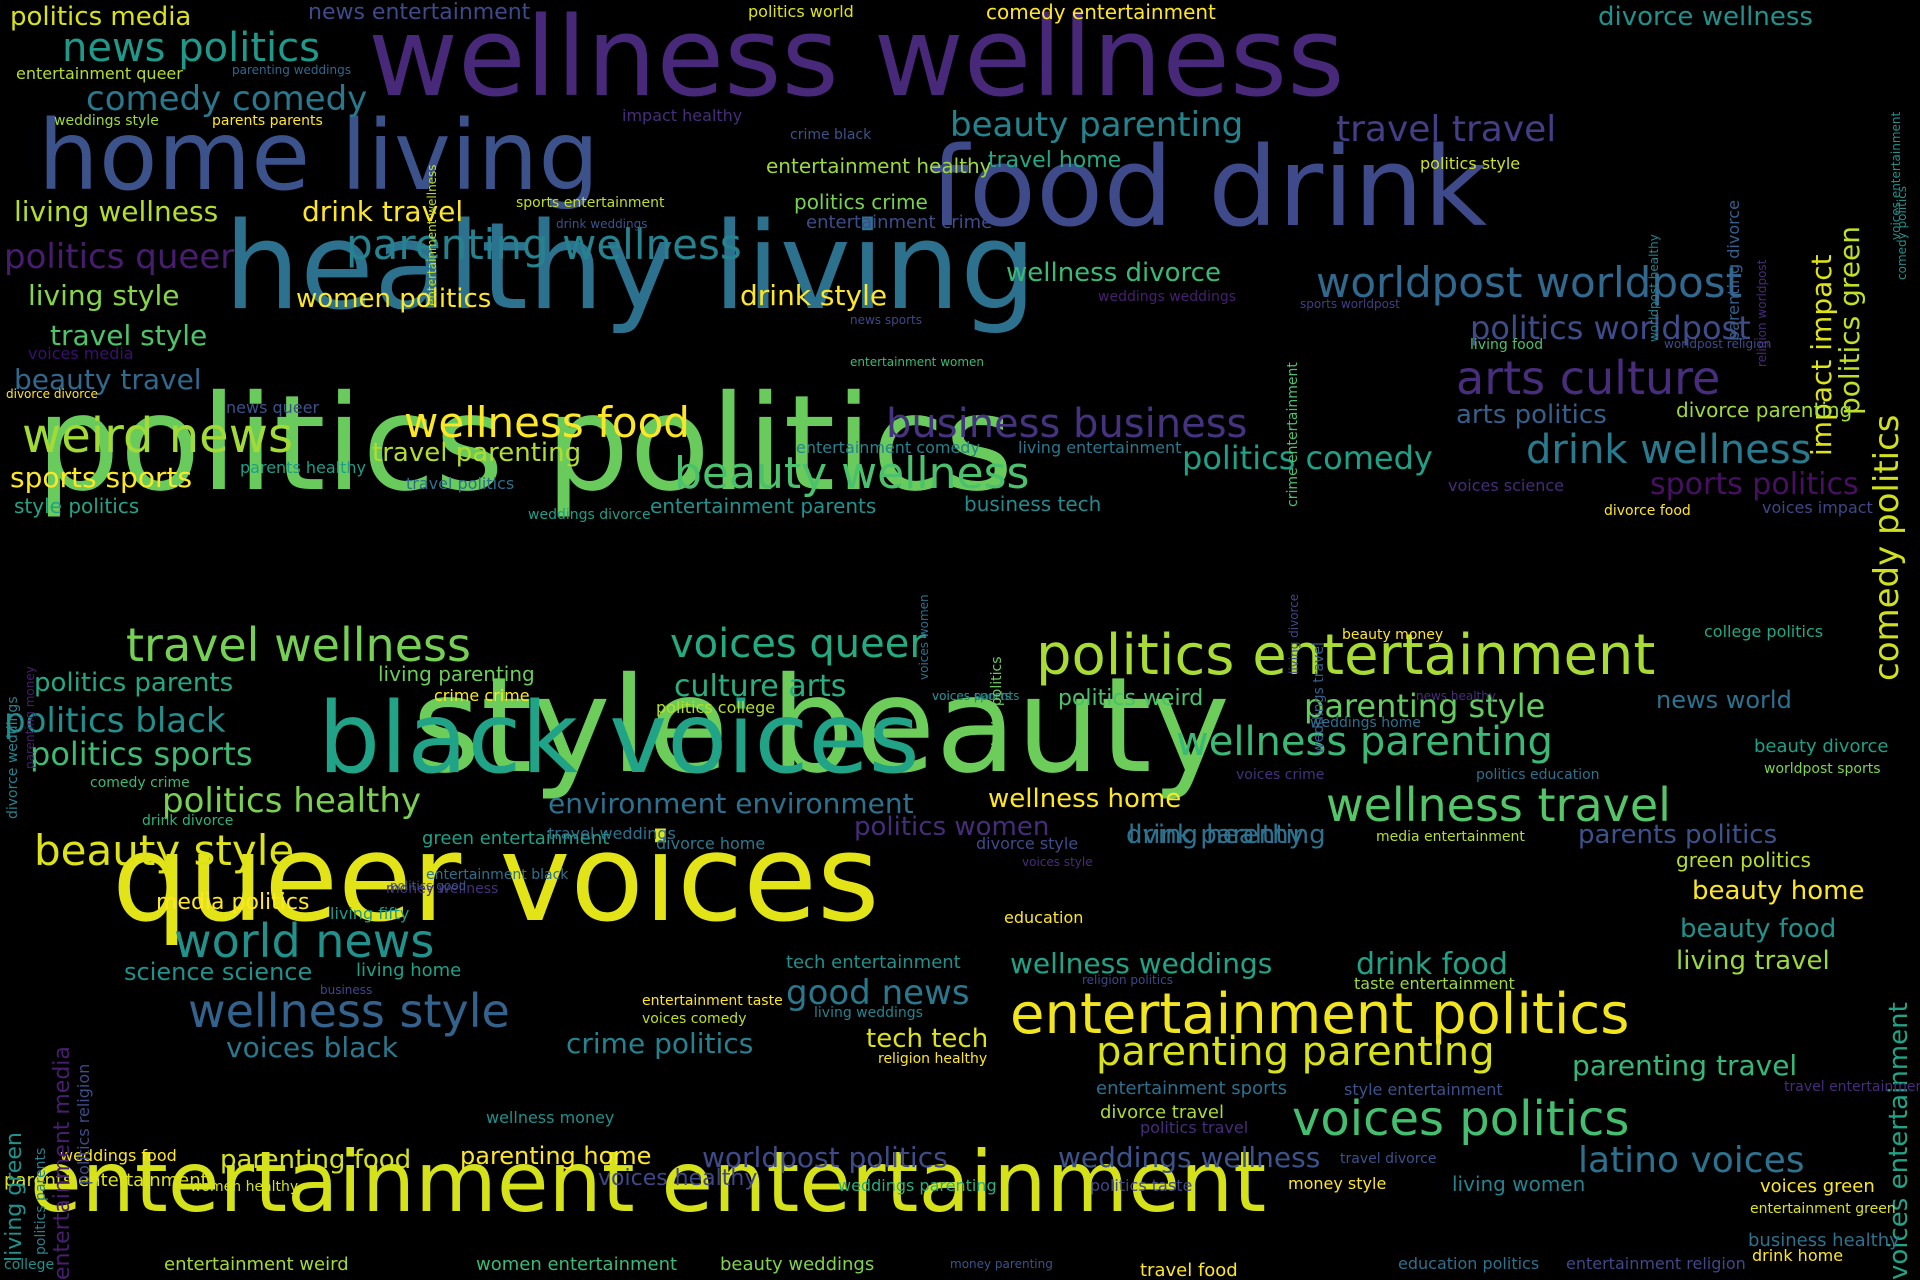 Image resolution: width=1920 pixels, height=1280 pixels. What do you see at coordinates (630, 267) in the screenshot?
I see `cloud-word: healthy living` at bounding box center [630, 267].